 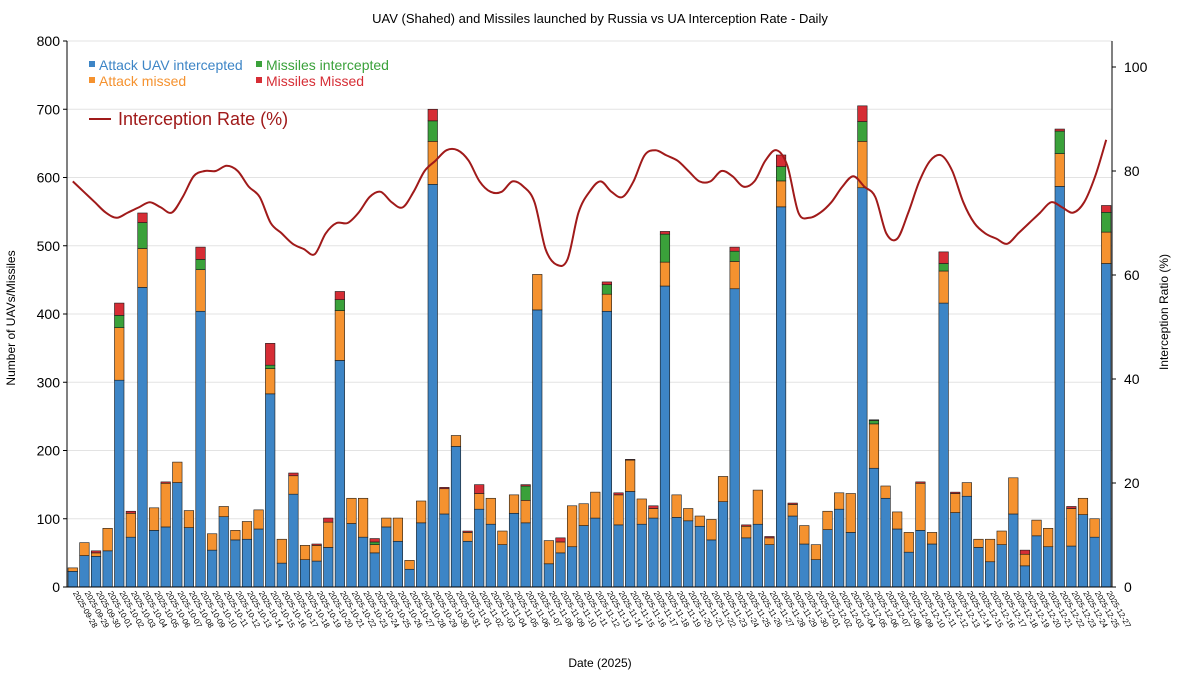 What do you see at coordinates (49, 519) in the screenshot?
I see `y-tick-label: 100` at bounding box center [49, 519].